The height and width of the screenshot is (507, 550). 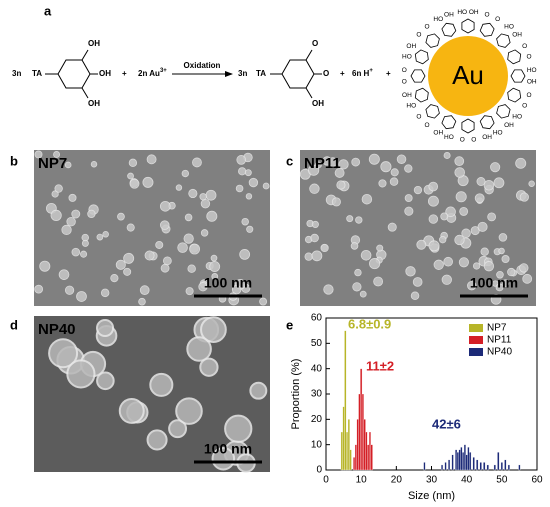 What do you see at coordinates (14, 160) in the screenshot?
I see `panel-label: b` at bounding box center [14, 160].